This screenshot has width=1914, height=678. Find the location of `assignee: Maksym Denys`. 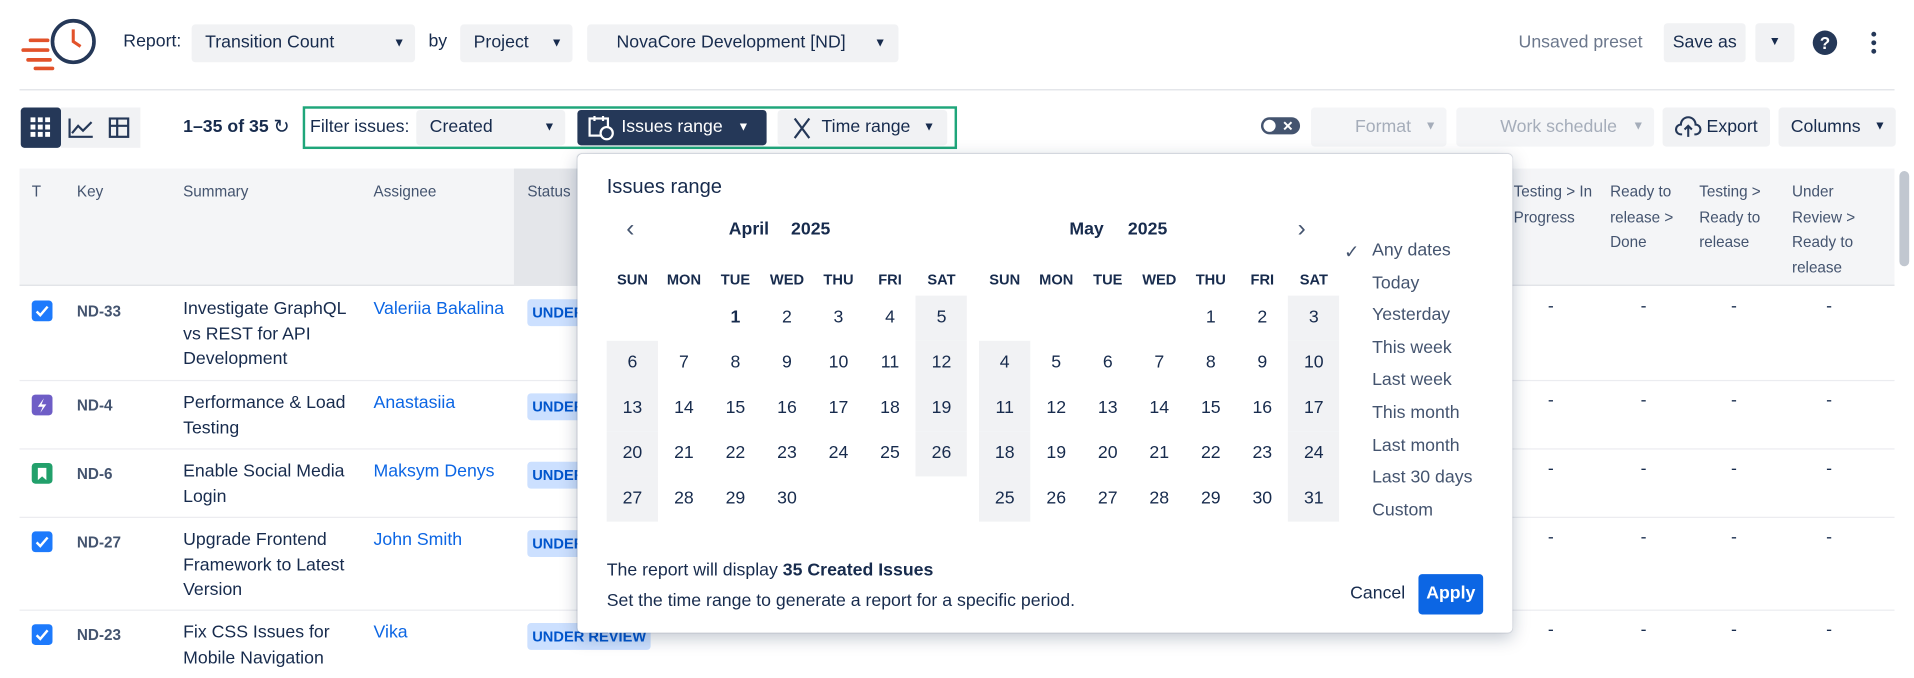

assignee: Maksym Denys is located at coordinates (434, 471).